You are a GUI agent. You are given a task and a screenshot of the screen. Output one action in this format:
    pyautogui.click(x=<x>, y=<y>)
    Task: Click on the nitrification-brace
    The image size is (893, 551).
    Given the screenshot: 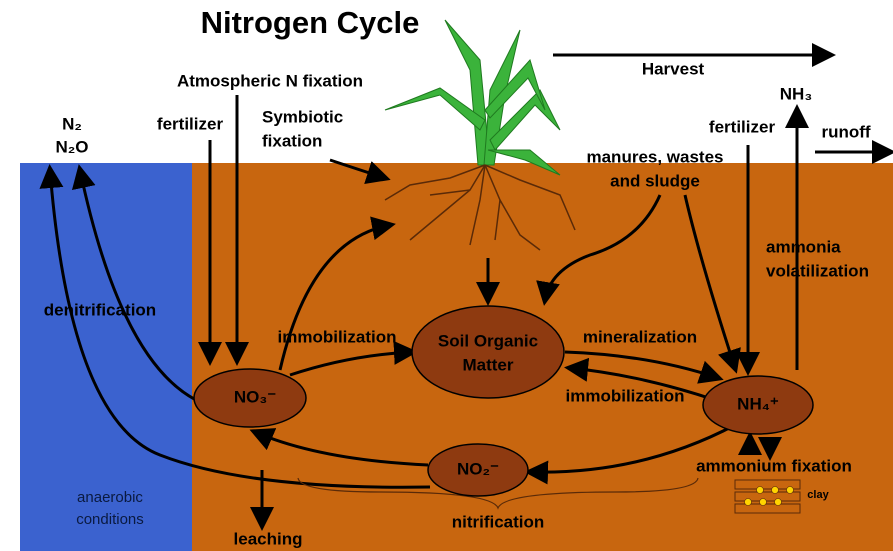 What is the action you would take?
    pyautogui.click(x=498, y=493)
    